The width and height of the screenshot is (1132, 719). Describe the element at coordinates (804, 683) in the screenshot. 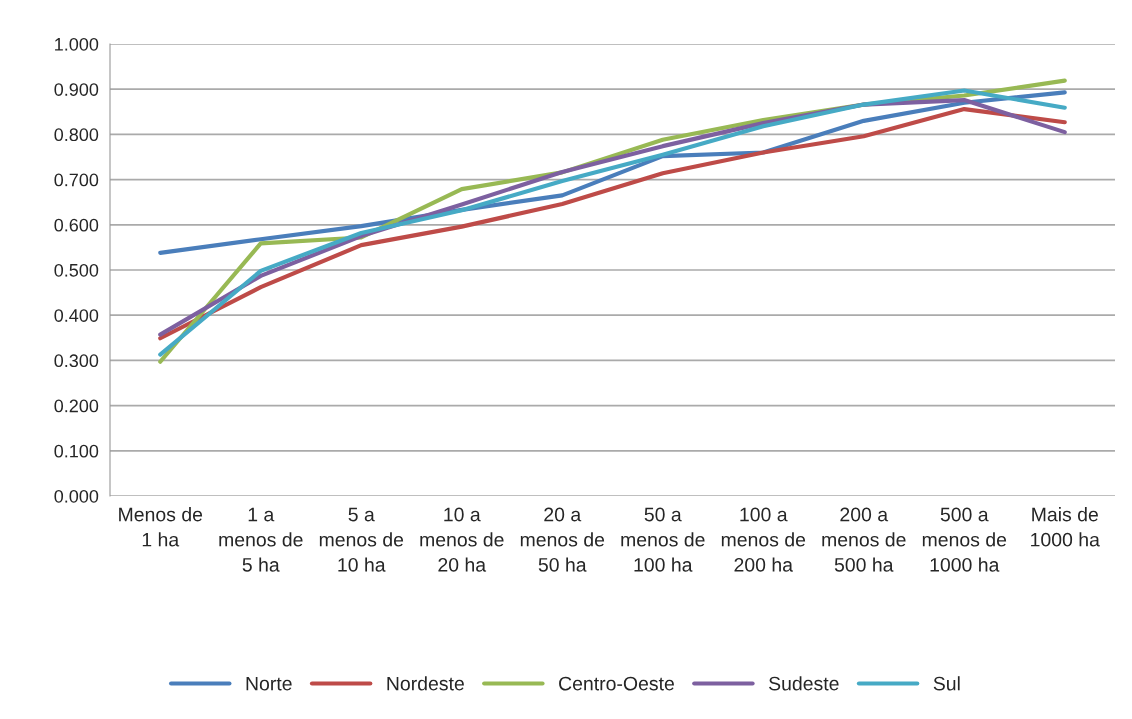

I see `legend-label: Sudeste` at that location.